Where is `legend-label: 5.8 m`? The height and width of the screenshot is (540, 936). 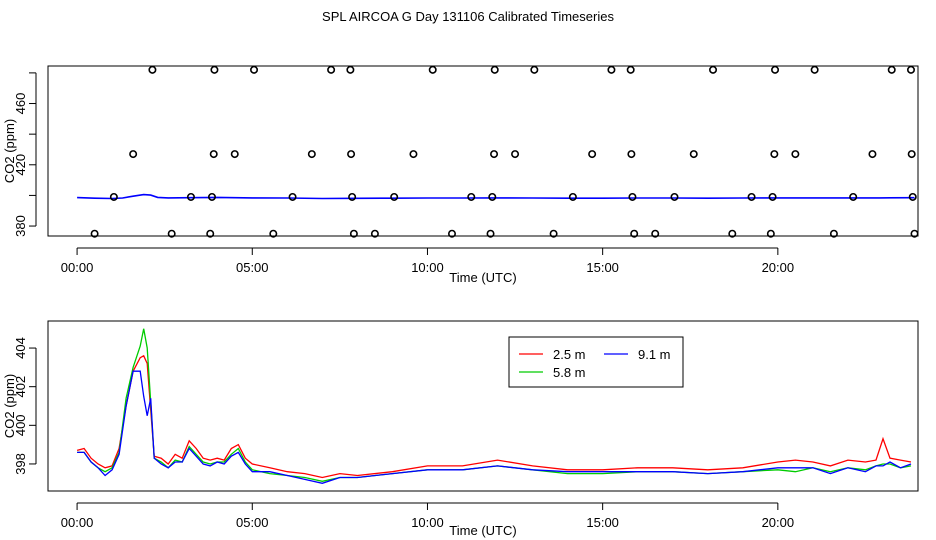
legend-label: 5.8 m is located at coordinates (569, 372).